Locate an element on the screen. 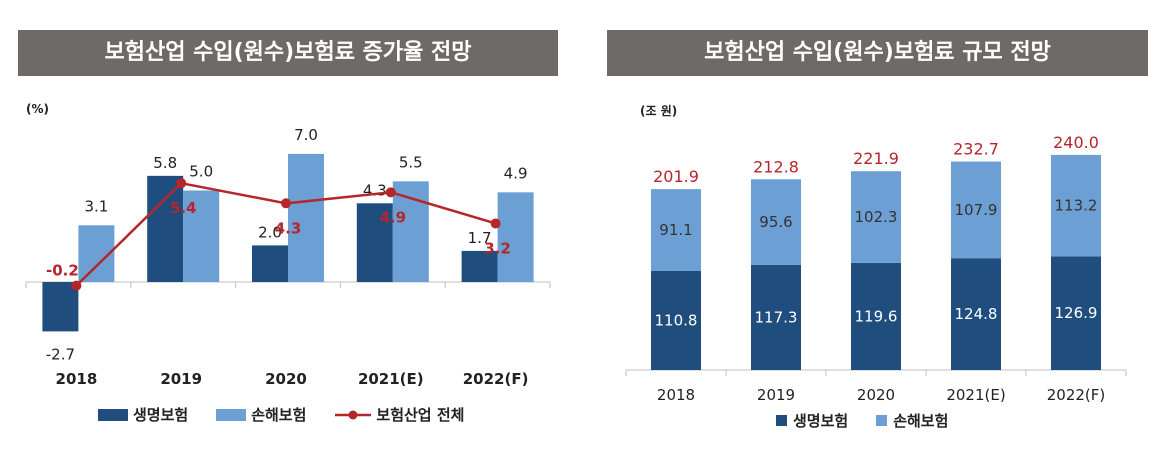 This screenshot has width=1170, height=456. life-swatch is located at coordinates (113, 414).